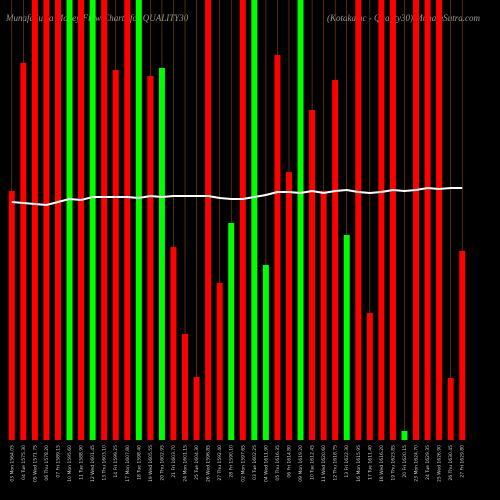  I want to click on x-tick-label: 24 Tue 1629.35, so click(428, 462).